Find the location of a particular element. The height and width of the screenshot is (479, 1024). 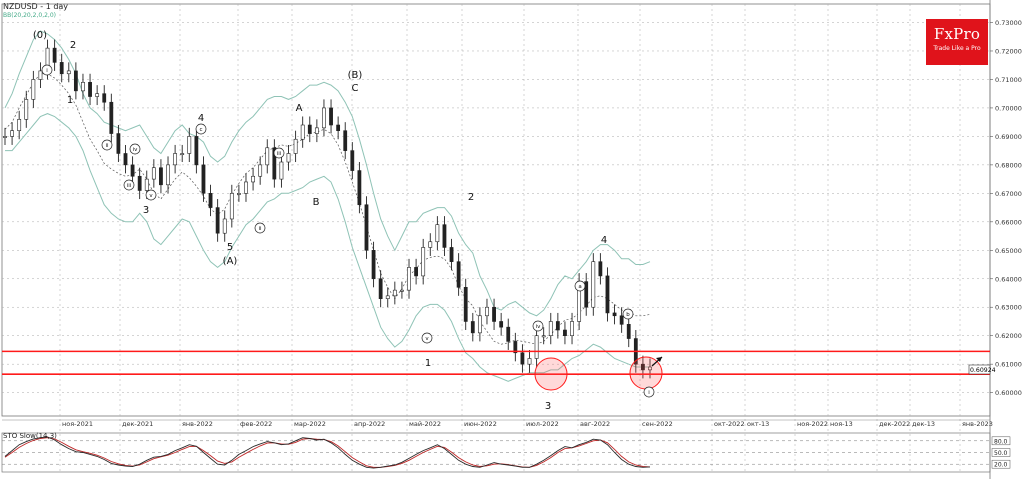

x-tick-label: июл-2022 is located at coordinates (542, 424).